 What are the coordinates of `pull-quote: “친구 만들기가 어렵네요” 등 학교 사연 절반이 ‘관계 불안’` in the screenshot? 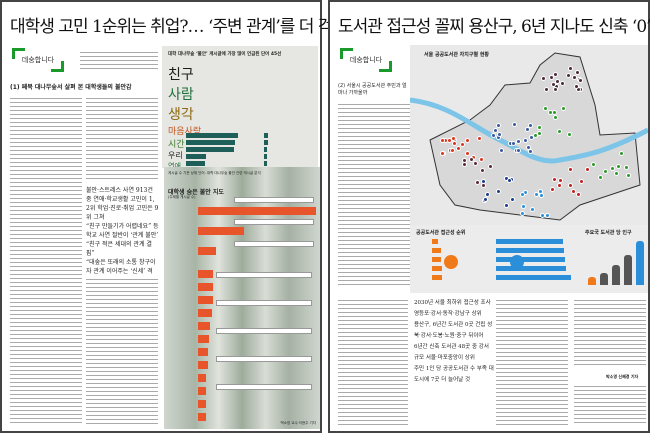 It's located at (122, 231).